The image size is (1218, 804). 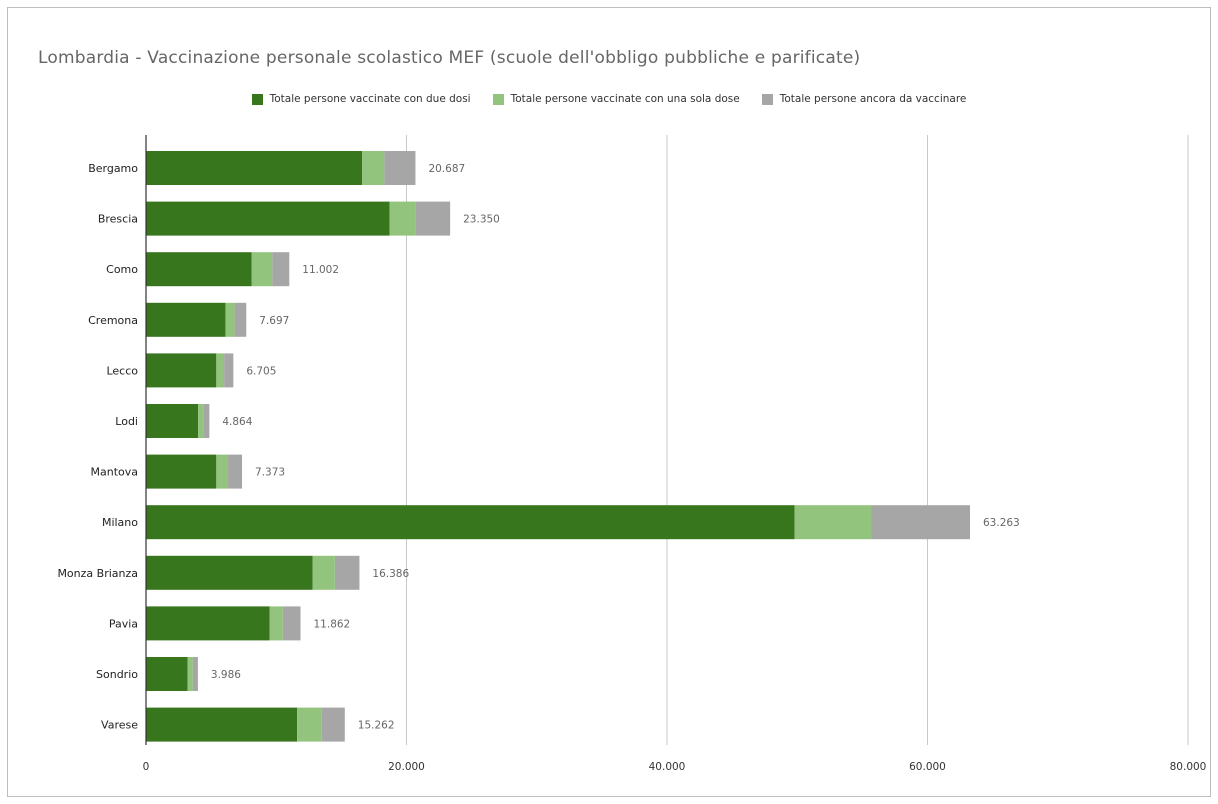 What do you see at coordinates (115, 472) in the screenshot?
I see `category-label-mantova: Mantova` at bounding box center [115, 472].